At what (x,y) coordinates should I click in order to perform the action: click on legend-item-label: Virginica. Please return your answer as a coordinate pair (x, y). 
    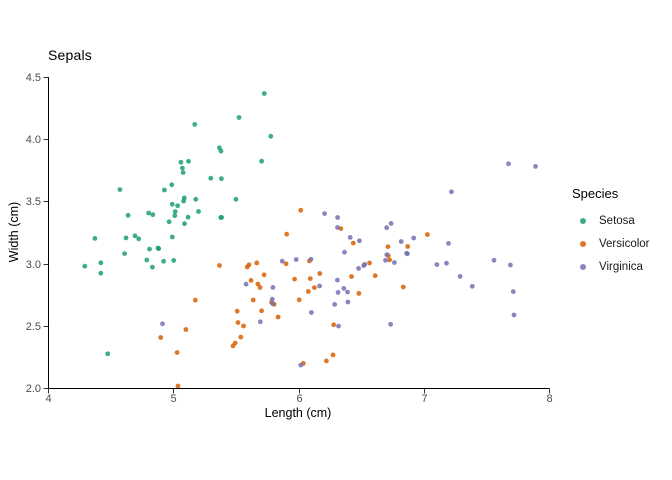
    Looking at the image, I should click on (621, 266).